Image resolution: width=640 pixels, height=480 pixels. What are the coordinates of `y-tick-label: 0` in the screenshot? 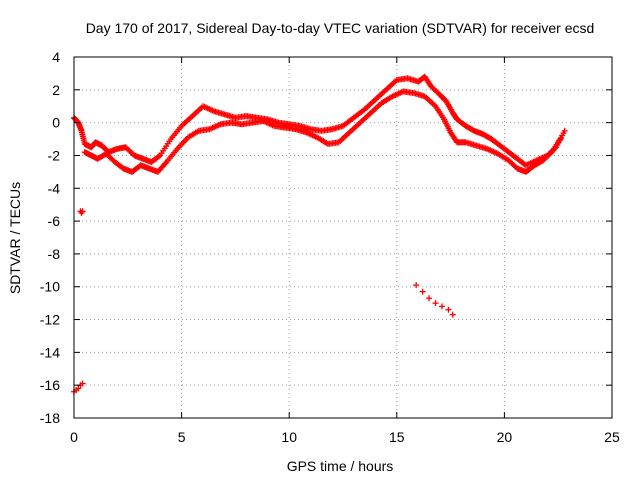 It's located at (56, 123).